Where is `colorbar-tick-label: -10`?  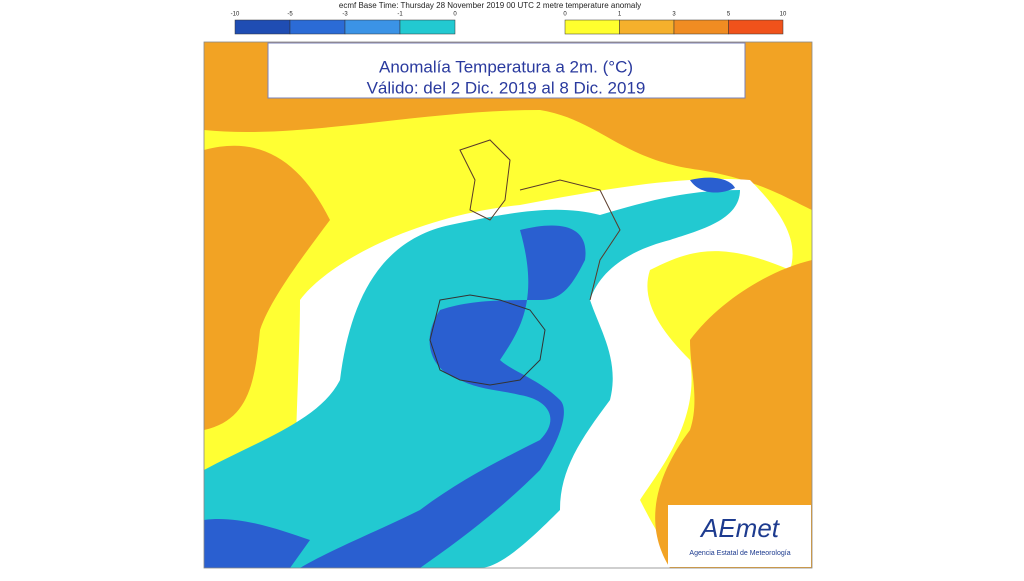 colorbar-tick-label: -10 is located at coordinates (235, 15).